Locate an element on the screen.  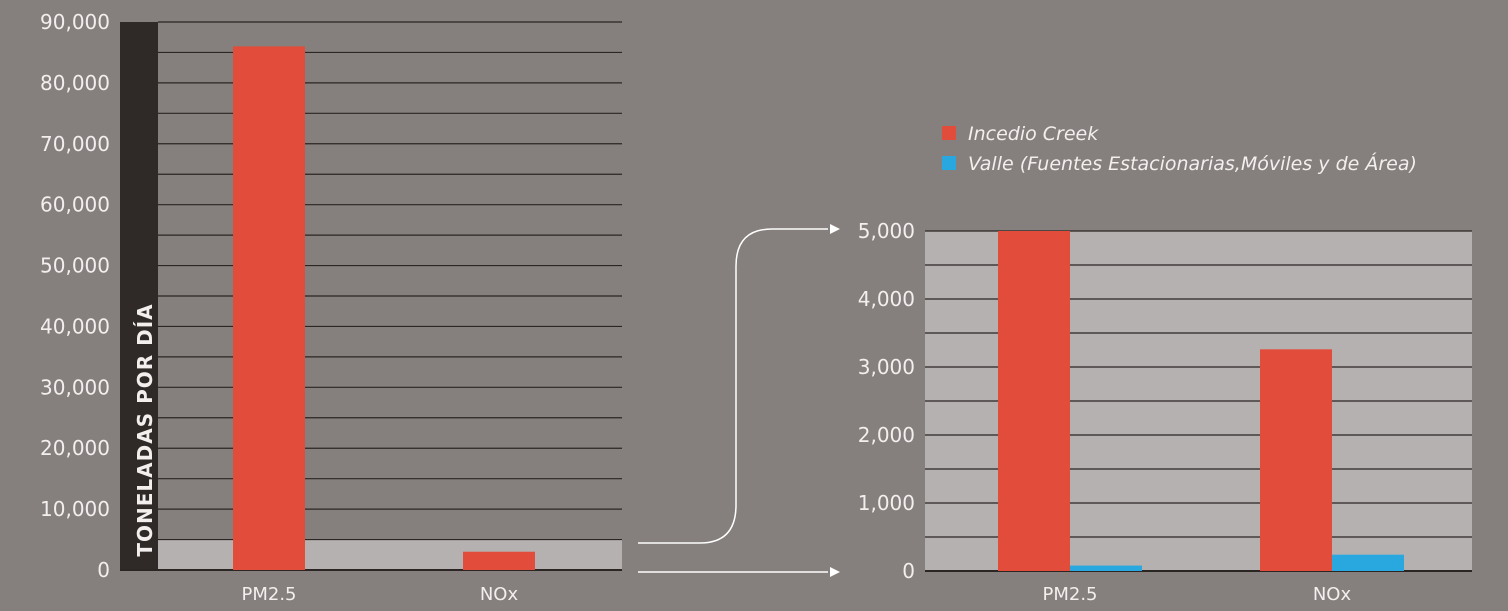
bar-nox-valle is located at coordinates (1368, 562).